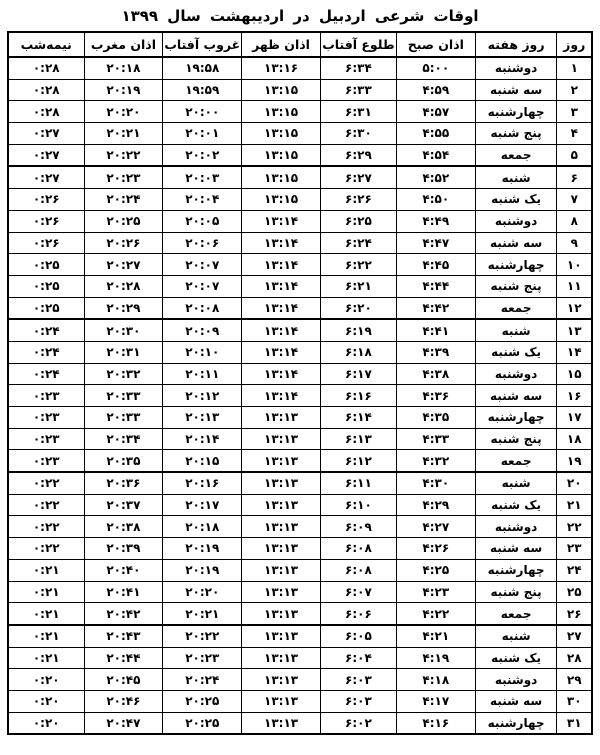  Describe the element at coordinates (358, 177) in the screenshot. I see `cell-sunrise: ۶:۲۷` at that location.